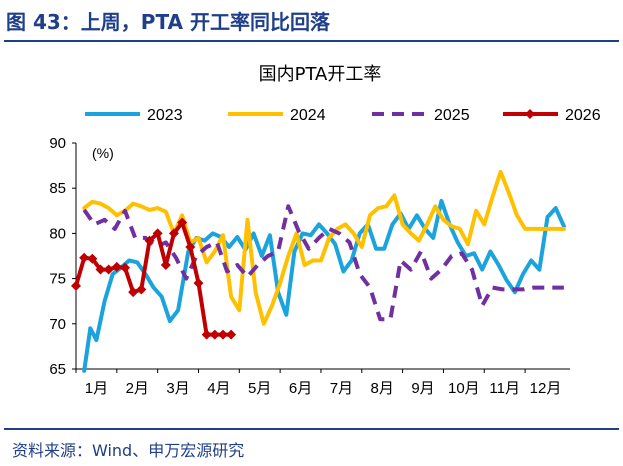 Image resolution: width=623 pixels, height=466 pixels. I want to click on legend-label-2025: 2025, so click(452, 115).